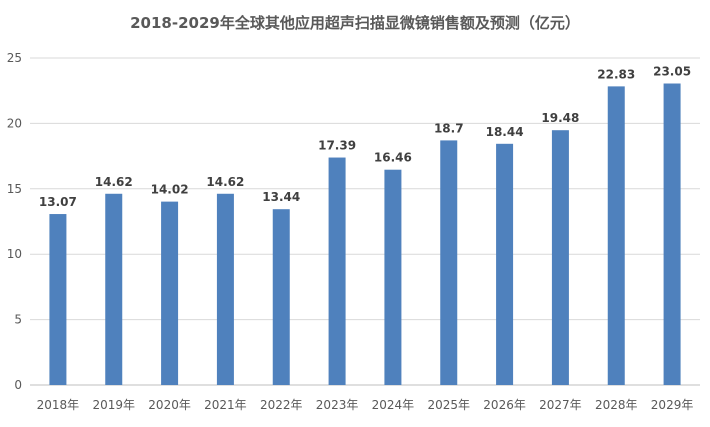 This screenshot has height=427, width=710. Describe the element at coordinates (169, 405) in the screenshot. I see `x-tick-label: 2020年` at that location.